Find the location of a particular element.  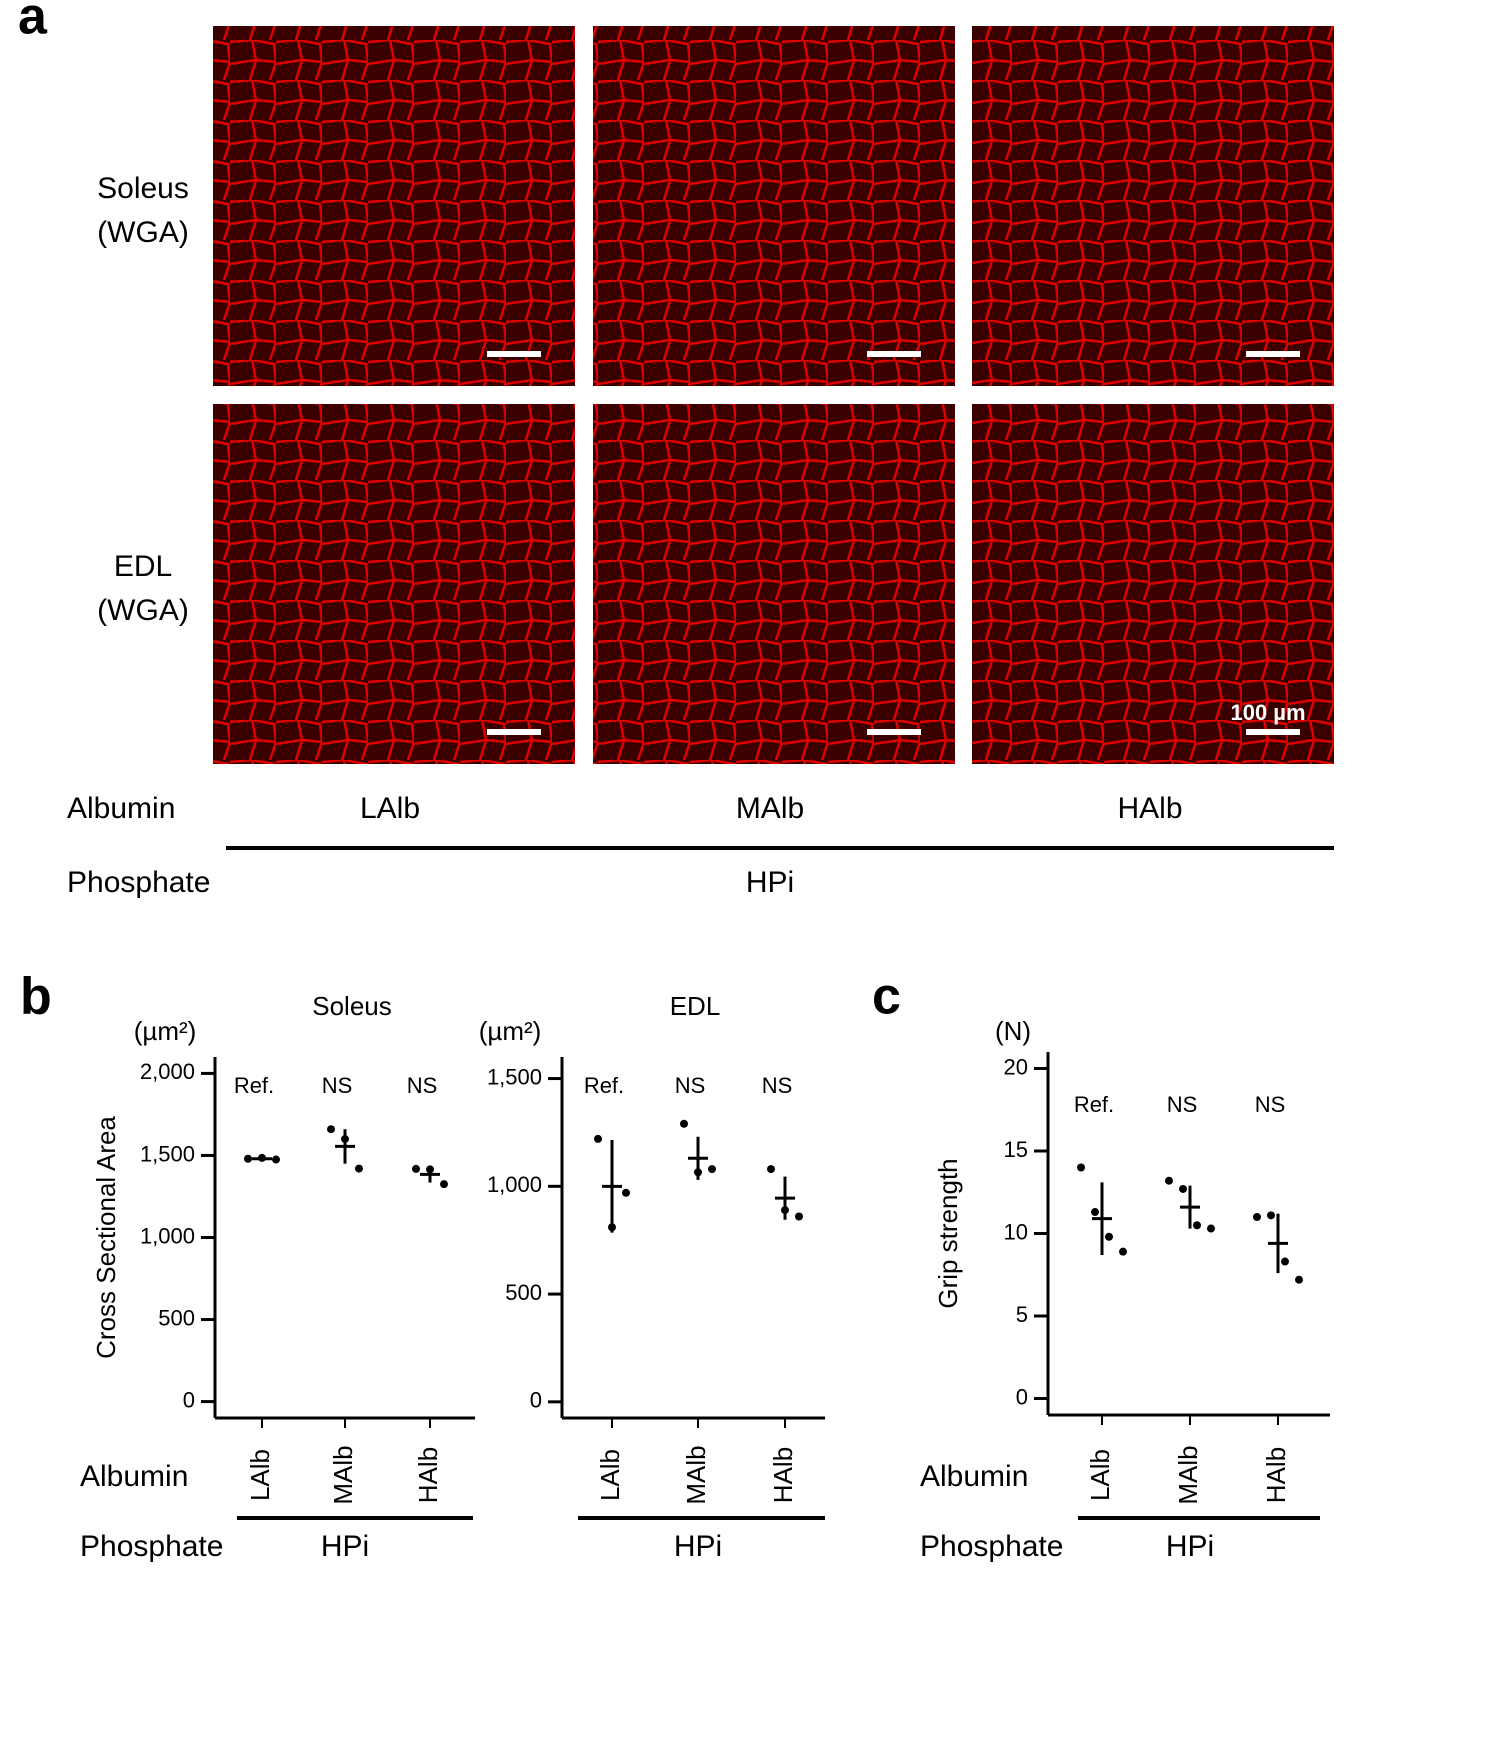

y-axis-label: Grip strength is located at coordinates (948, 1233).